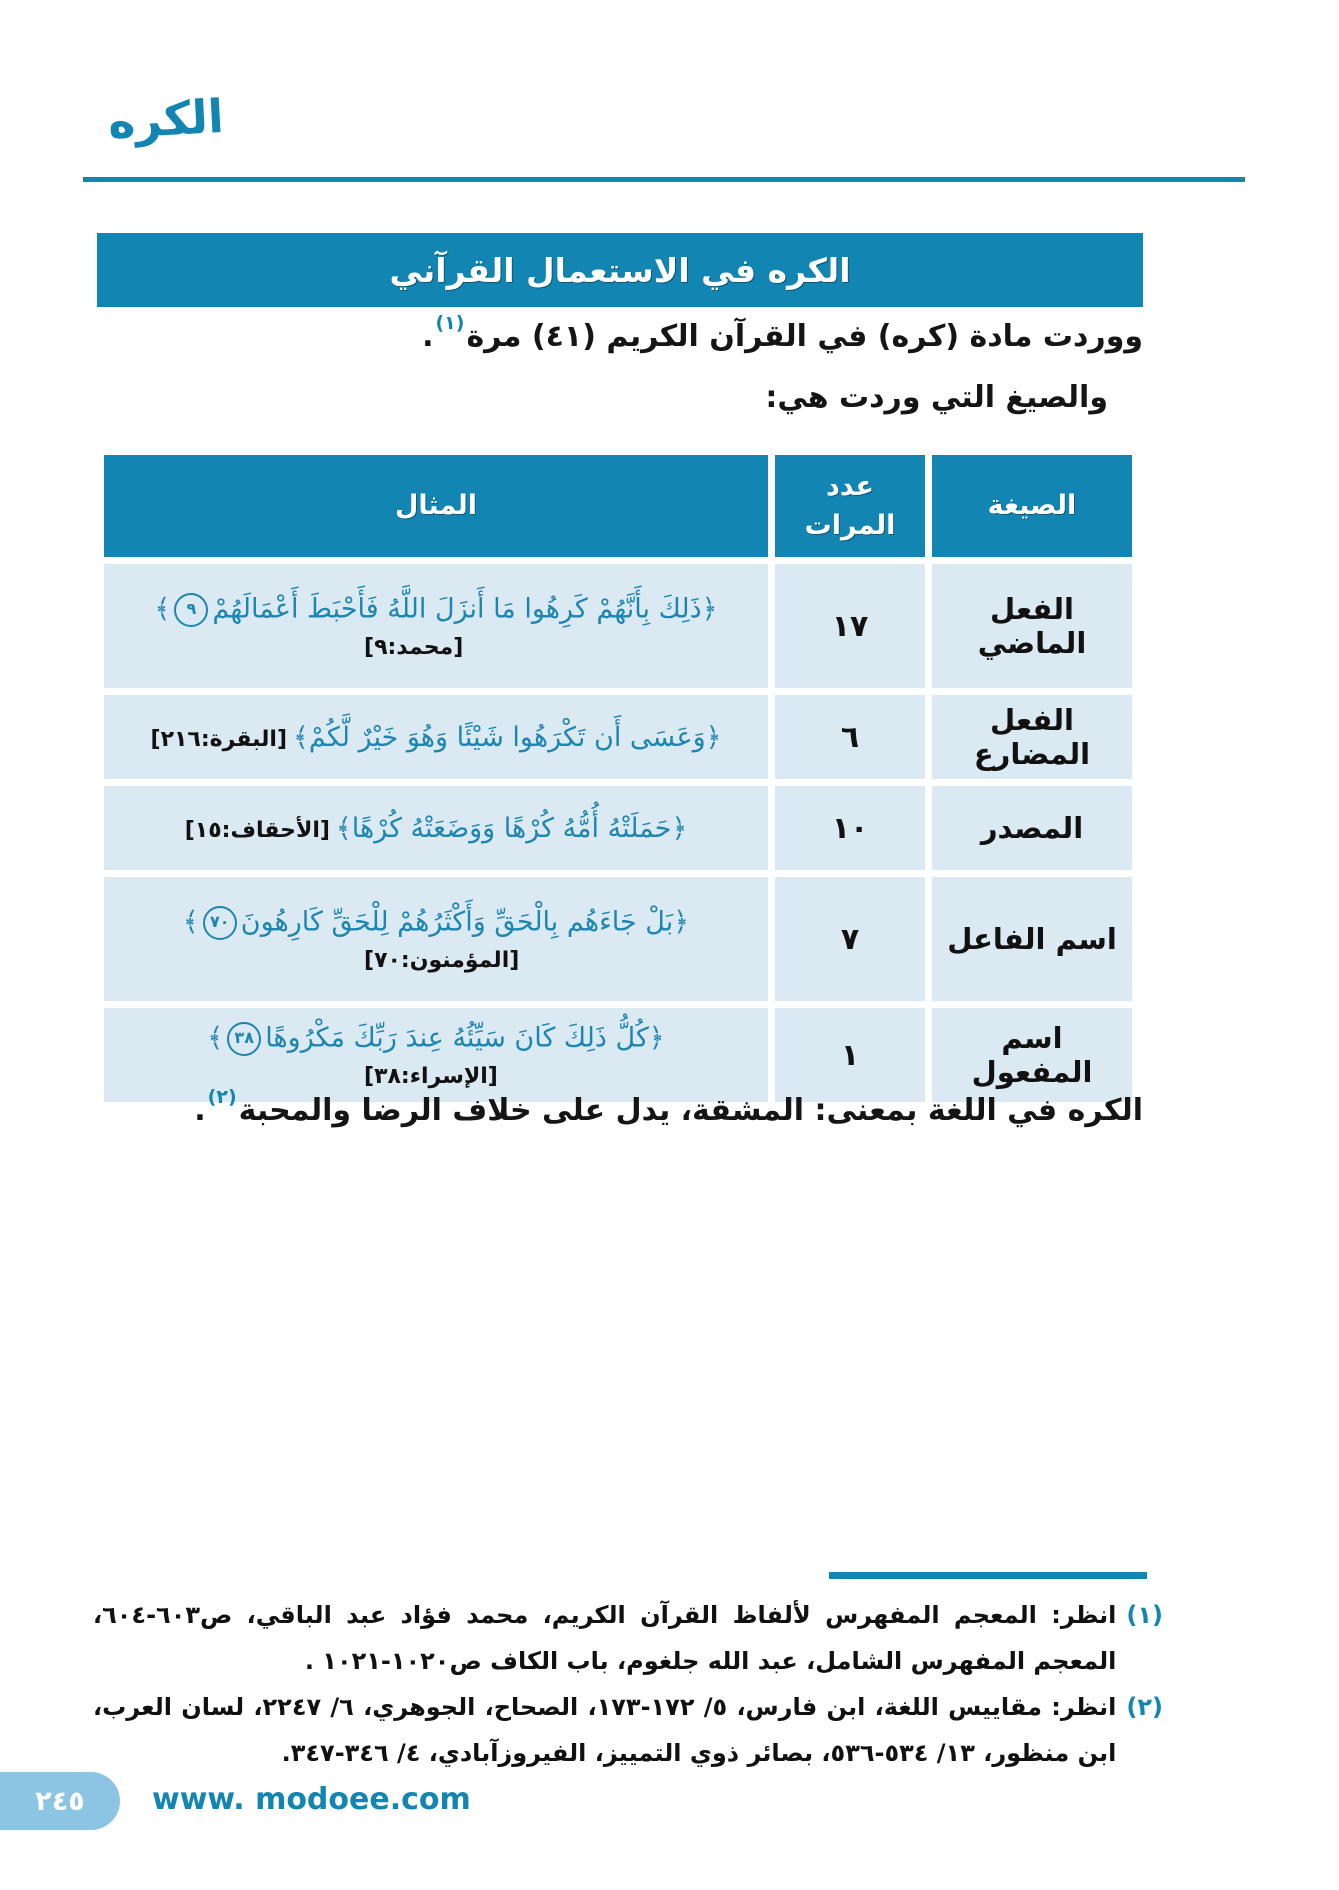  Describe the element at coordinates (850, 939) in the screenshot. I see `count-value: ٧` at that location.